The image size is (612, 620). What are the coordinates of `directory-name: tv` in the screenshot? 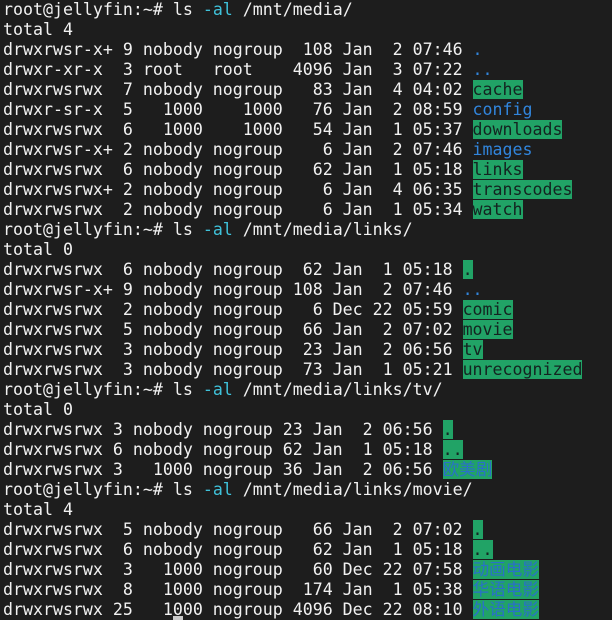 It's located at (472, 349).